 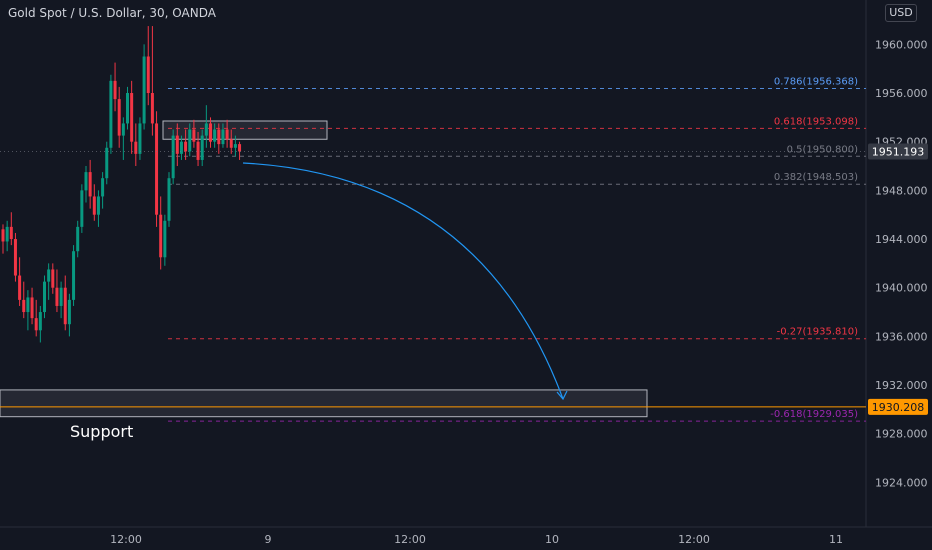 I want to click on marked-price-badge, so click(x=898, y=406).